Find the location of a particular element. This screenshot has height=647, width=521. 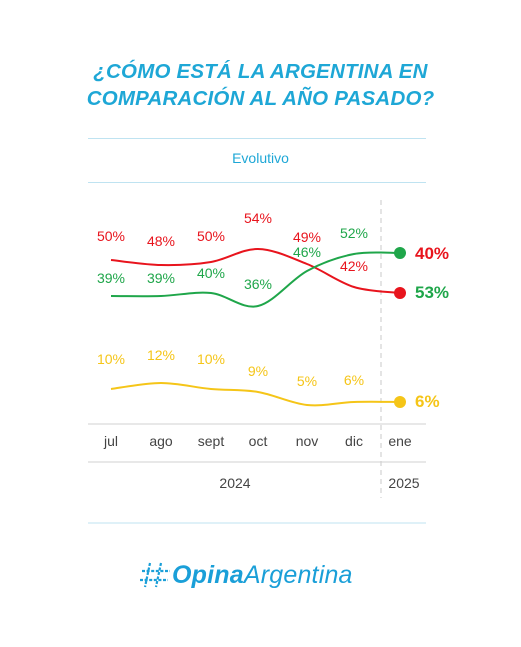

series-2-label-ago: 12% is located at coordinates (161, 355).